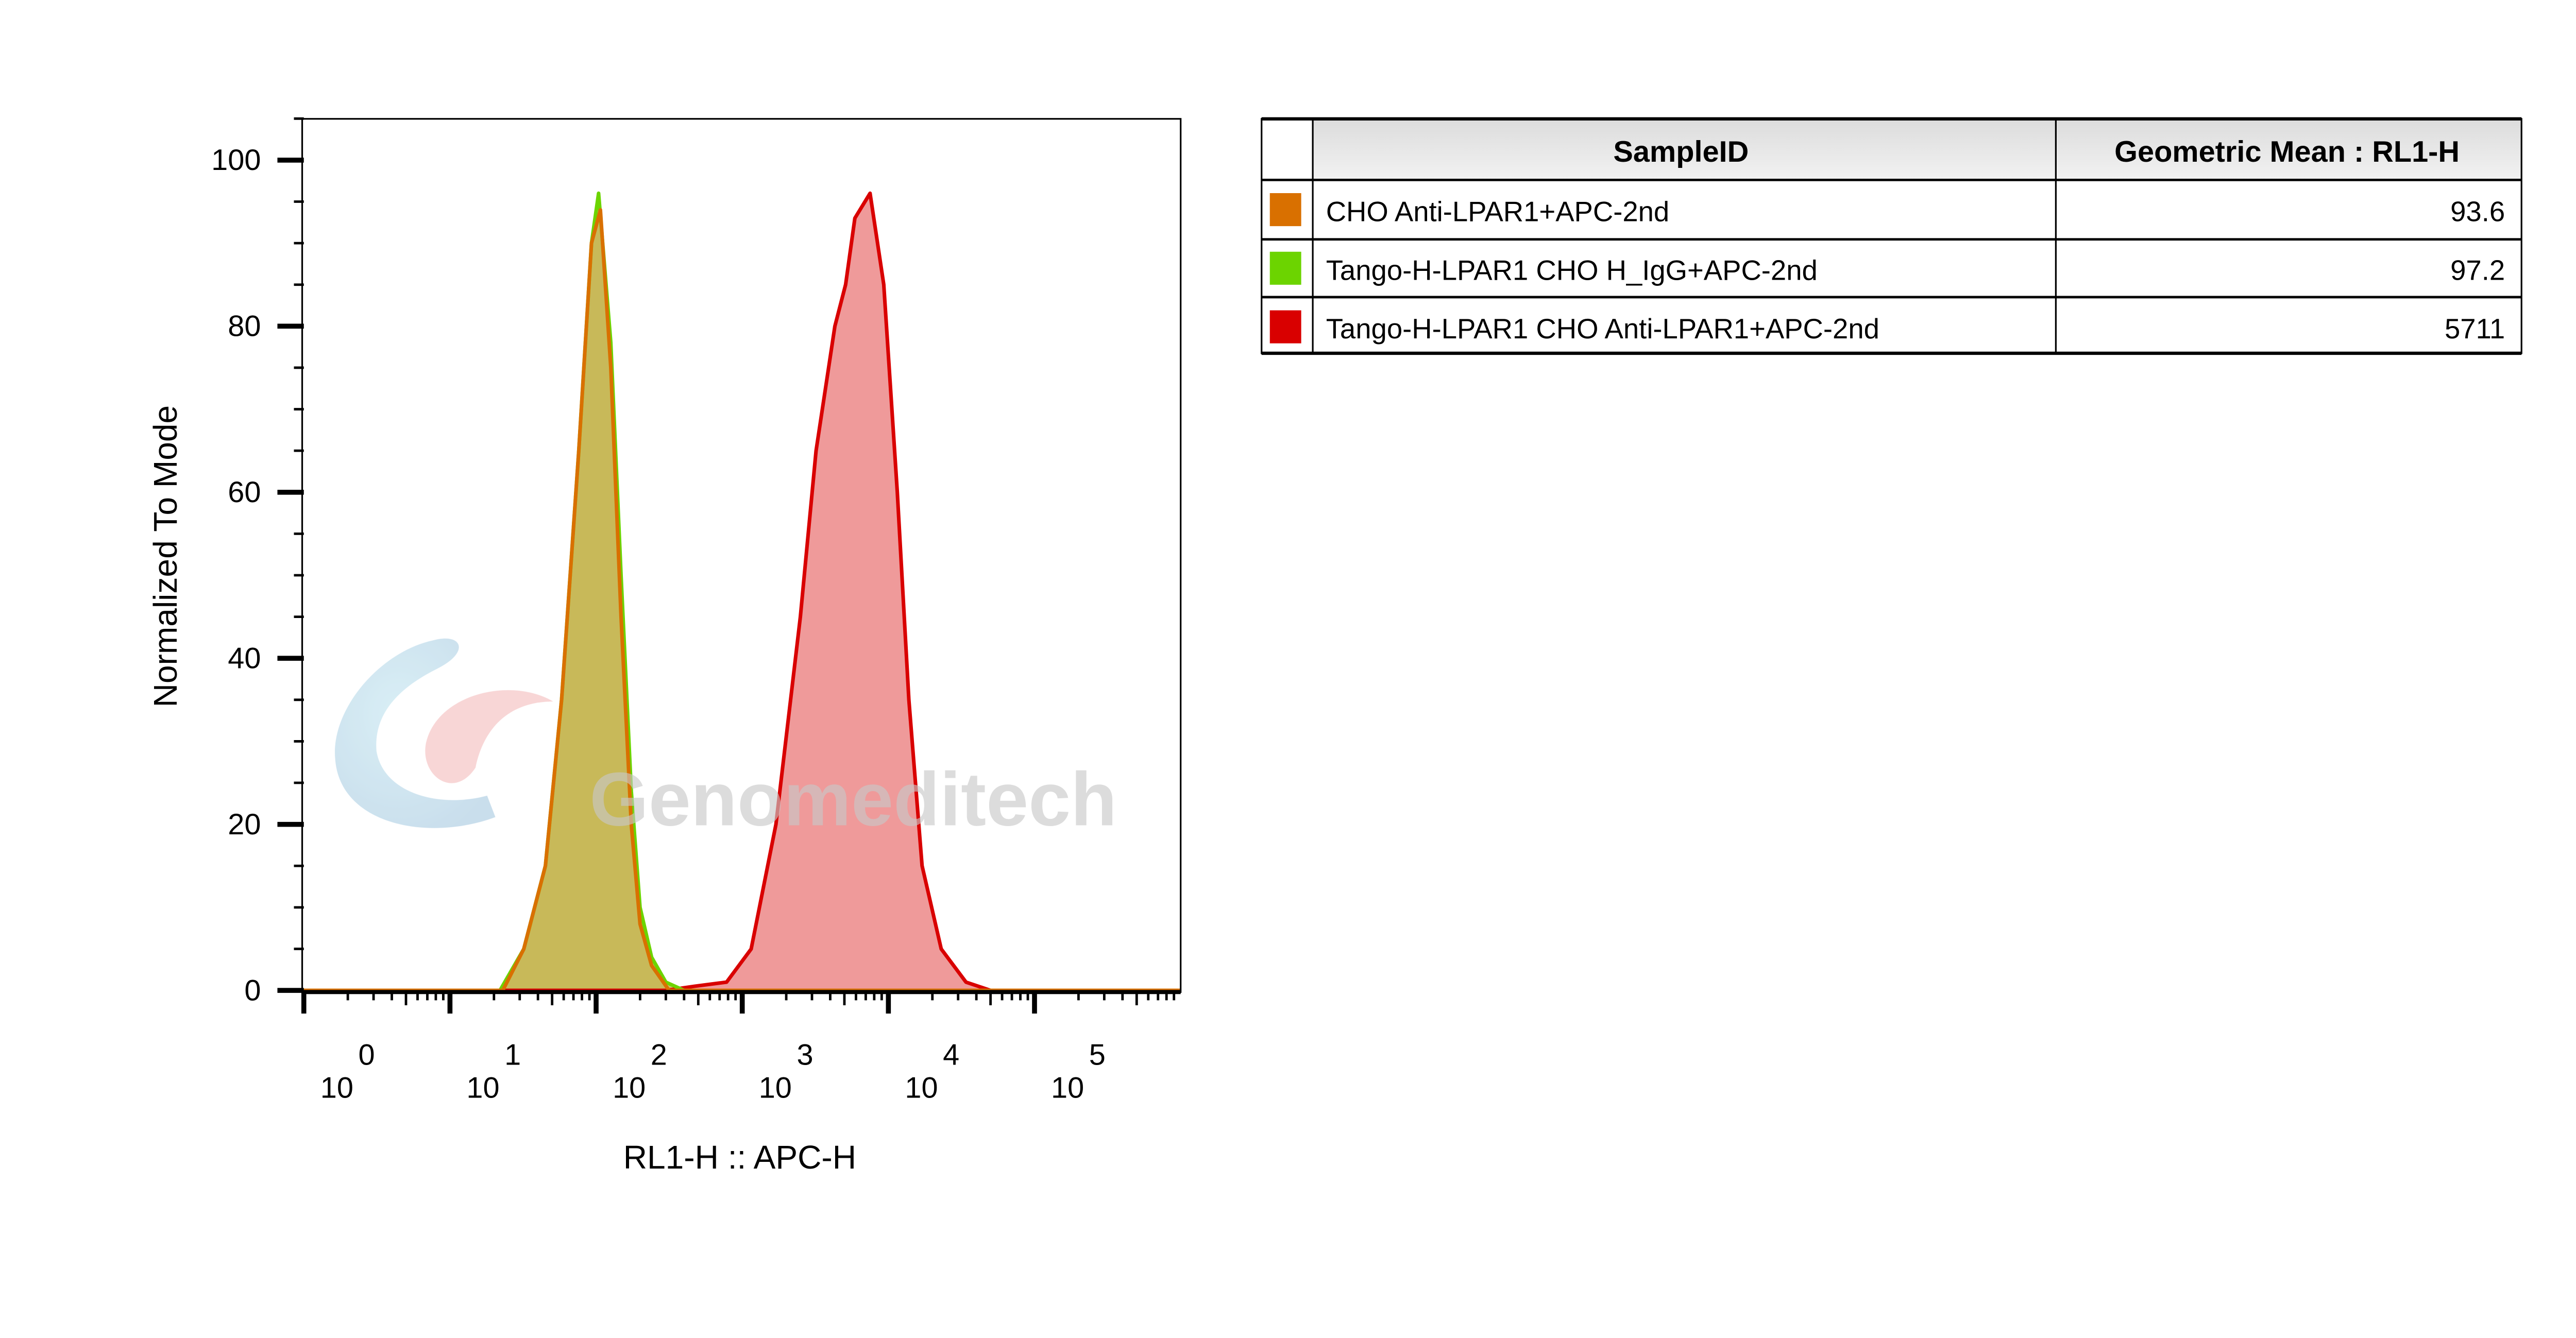 This screenshot has height=1338, width=2576. What do you see at coordinates (659, 1054) in the screenshot?
I see `x-tick-exponent: 2` at bounding box center [659, 1054].